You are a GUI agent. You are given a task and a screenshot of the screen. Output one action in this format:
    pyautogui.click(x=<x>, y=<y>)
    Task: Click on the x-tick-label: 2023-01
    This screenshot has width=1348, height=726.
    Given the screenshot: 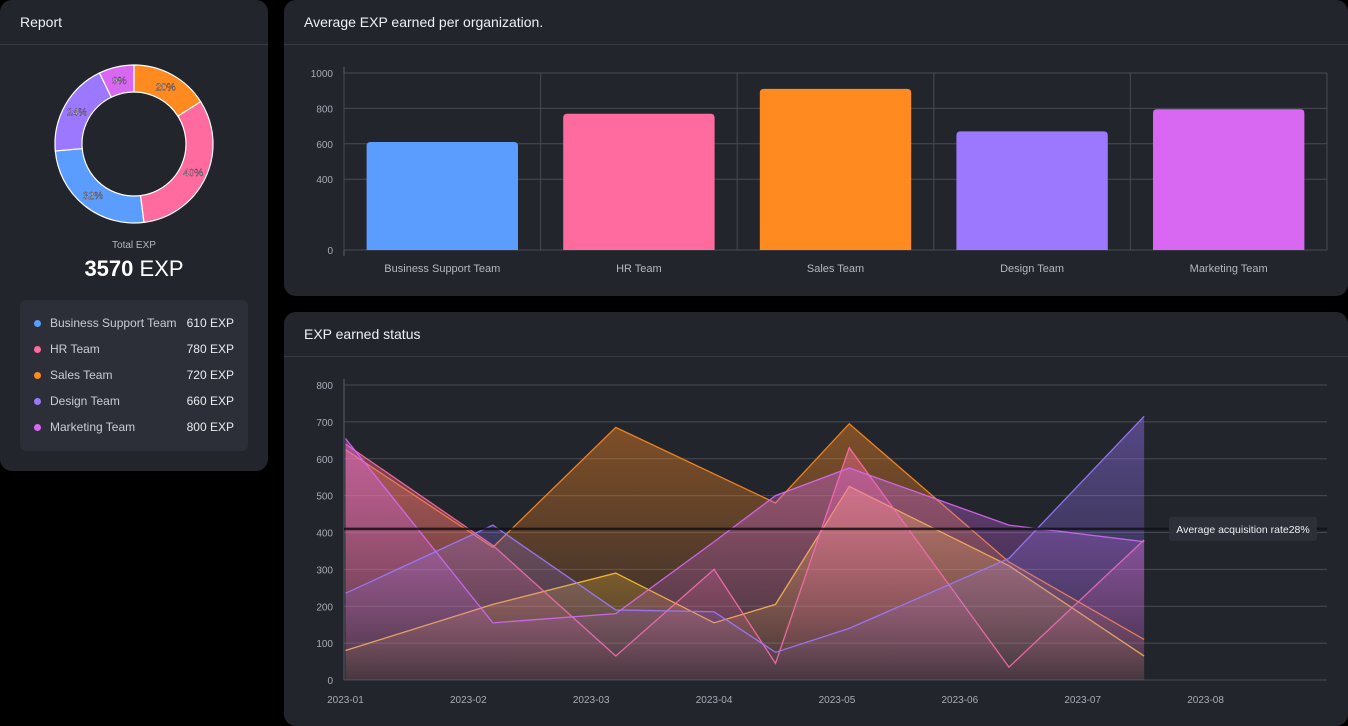 What is the action you would take?
    pyautogui.click(x=345, y=700)
    